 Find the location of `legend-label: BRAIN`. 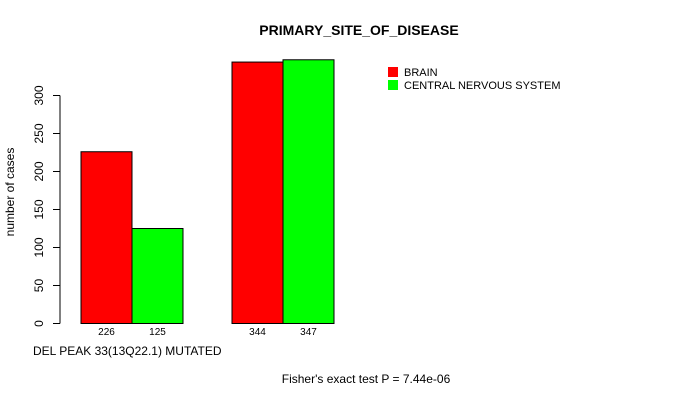

legend-label: BRAIN is located at coordinates (421, 73).